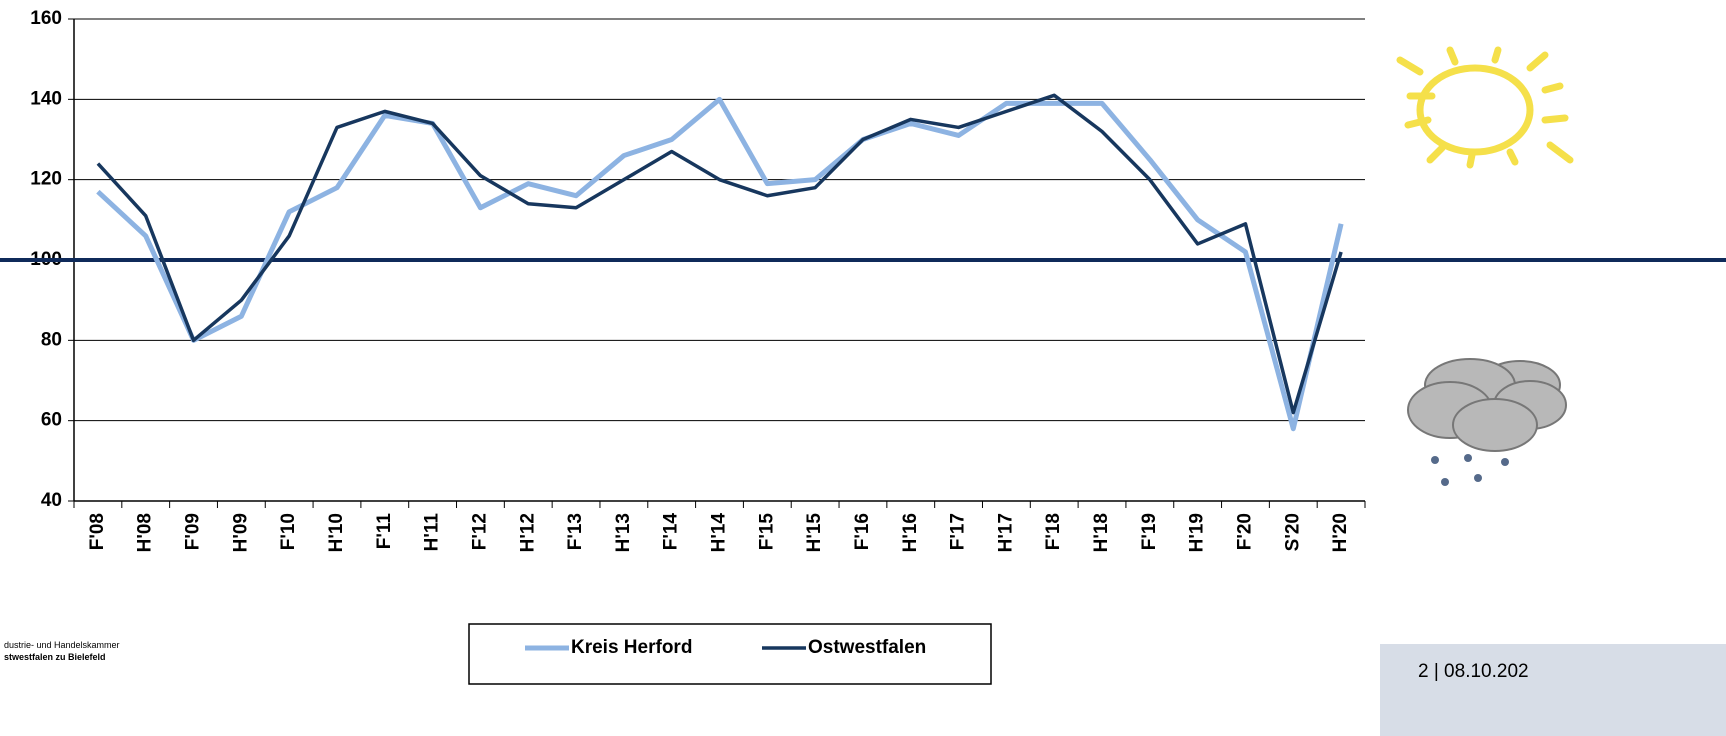 The image size is (1726, 736). Describe the element at coordinates (1485, 107) in the screenshot. I see `sun-icon` at that location.